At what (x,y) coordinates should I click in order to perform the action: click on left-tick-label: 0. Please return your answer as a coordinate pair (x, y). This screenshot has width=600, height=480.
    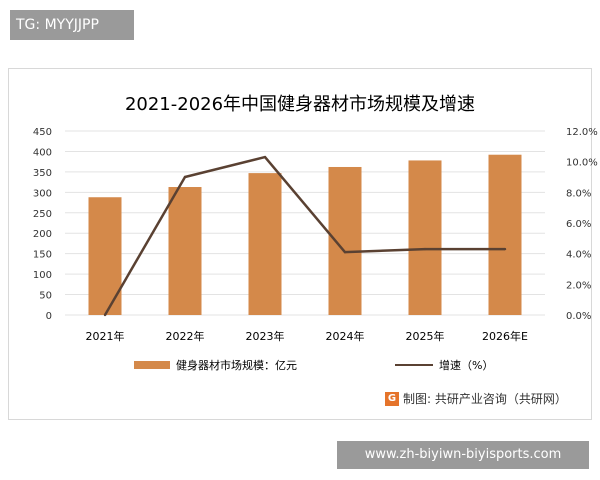
    Looking at the image, I should click on (49, 316).